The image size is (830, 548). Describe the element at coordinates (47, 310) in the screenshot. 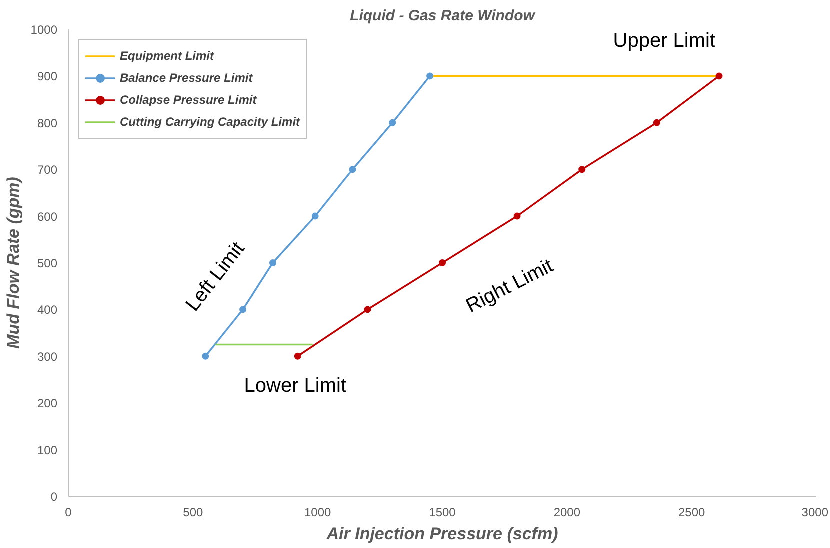

I see `y-tick-label: 400` at that location.